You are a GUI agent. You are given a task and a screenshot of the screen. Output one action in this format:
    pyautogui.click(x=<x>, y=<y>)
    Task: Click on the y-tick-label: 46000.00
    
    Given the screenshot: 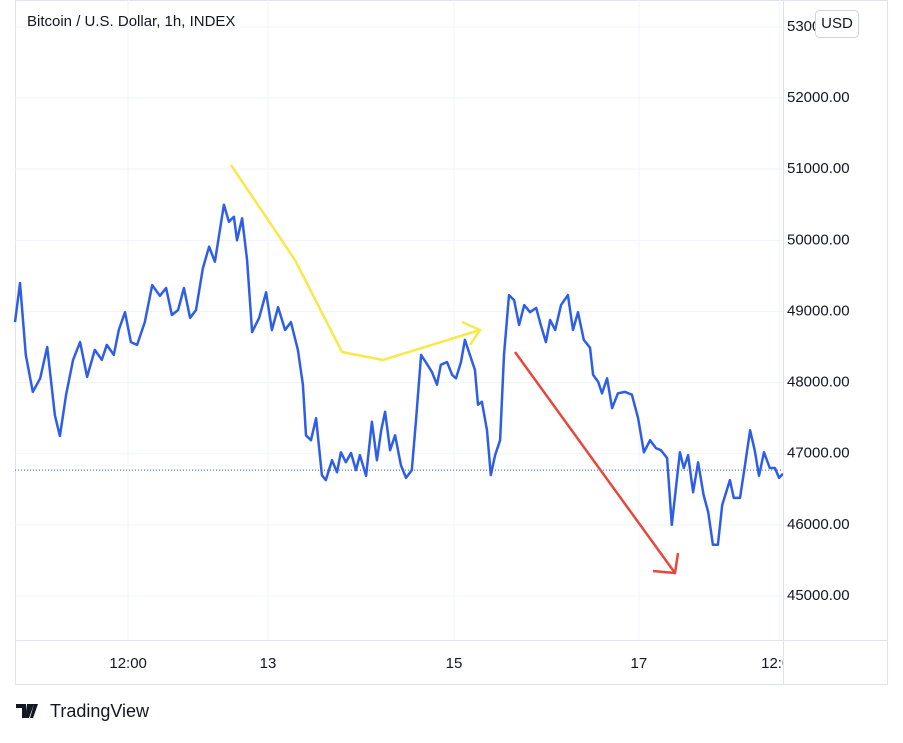 What is the action you would take?
    pyautogui.click(x=818, y=524)
    